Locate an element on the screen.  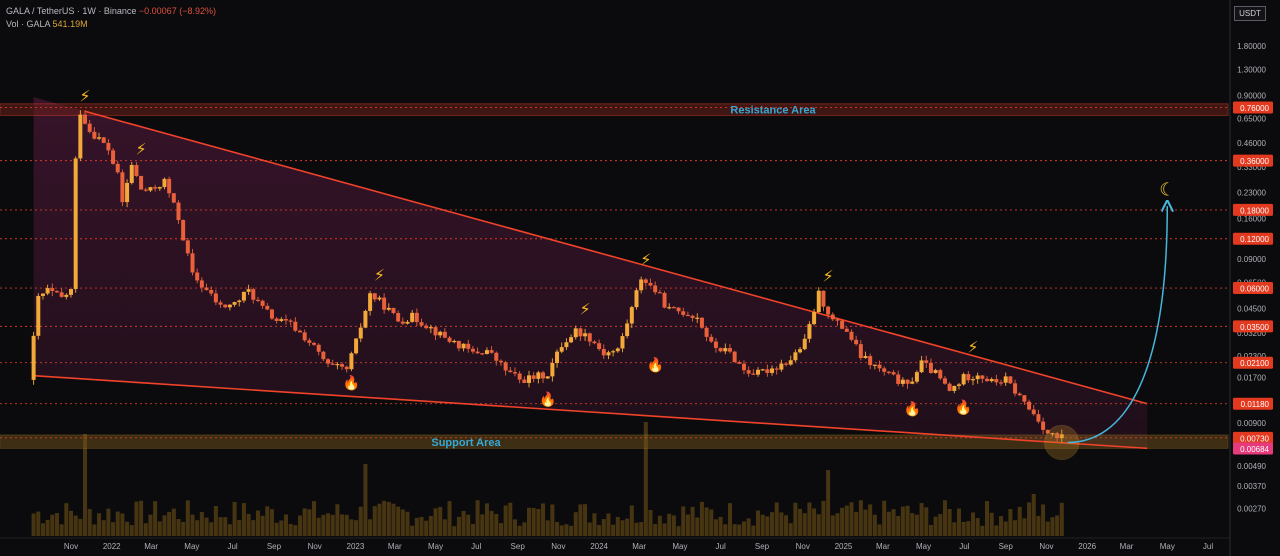
y-tick-label: 0.46000 is located at coordinates (1251, 143).